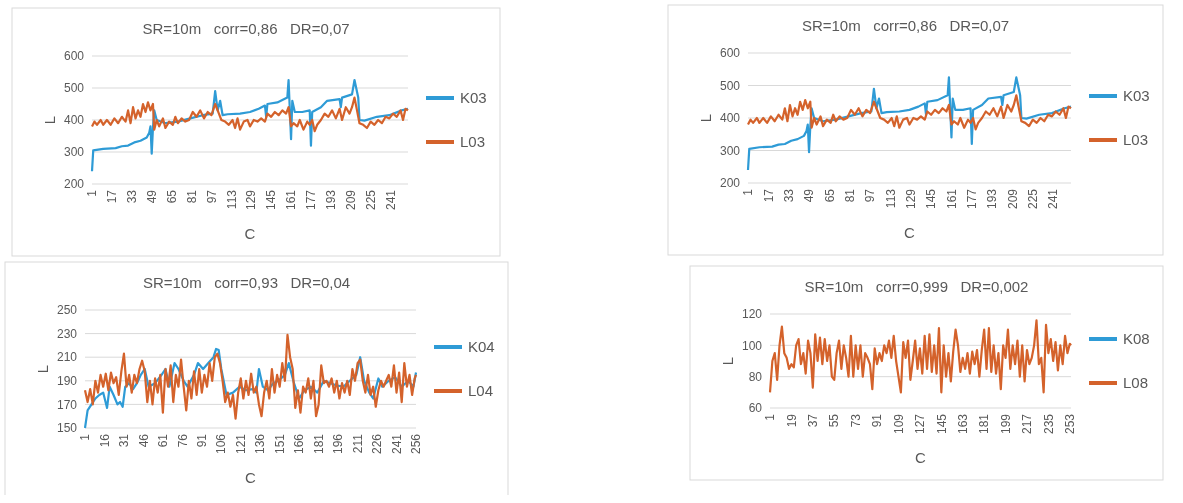 The height and width of the screenshot is (503, 1183). I want to click on x-tick-label: 106, so click(221, 444).